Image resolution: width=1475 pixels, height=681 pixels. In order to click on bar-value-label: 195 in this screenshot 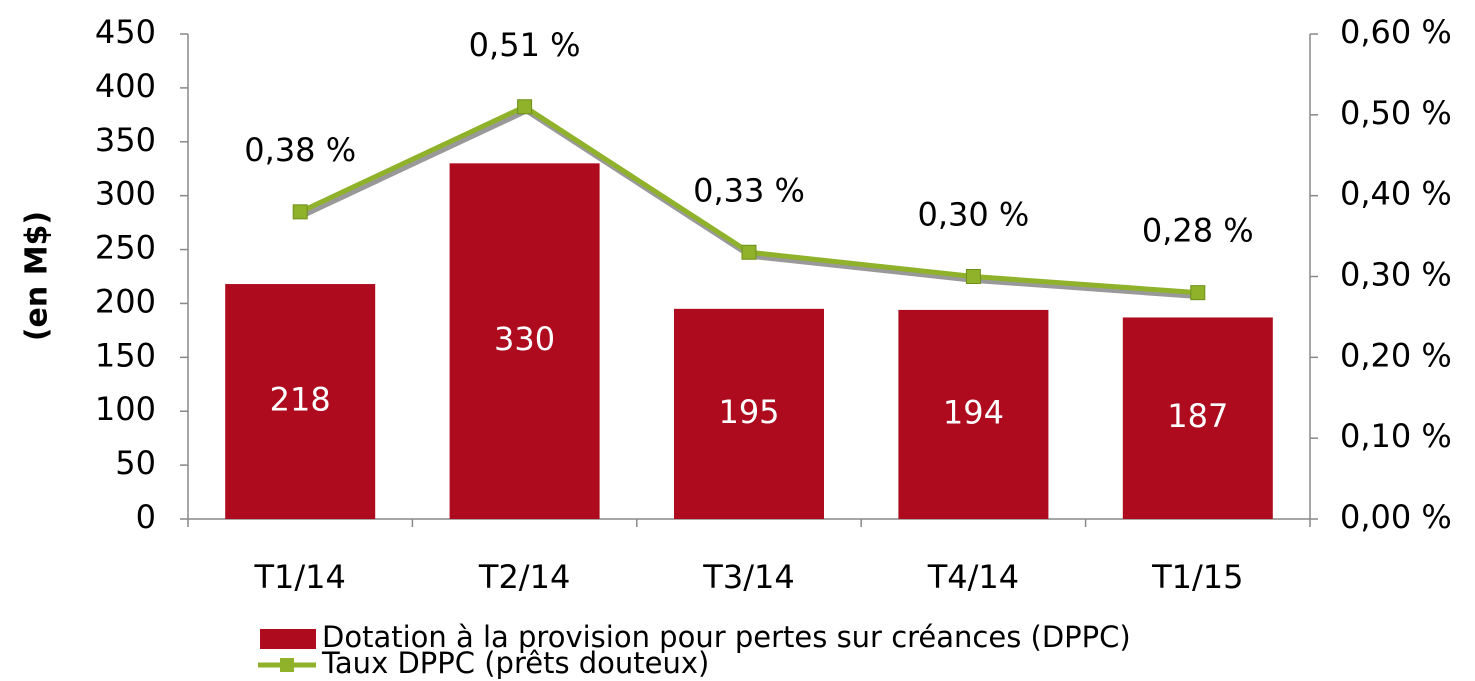, I will do `click(748, 412)`.